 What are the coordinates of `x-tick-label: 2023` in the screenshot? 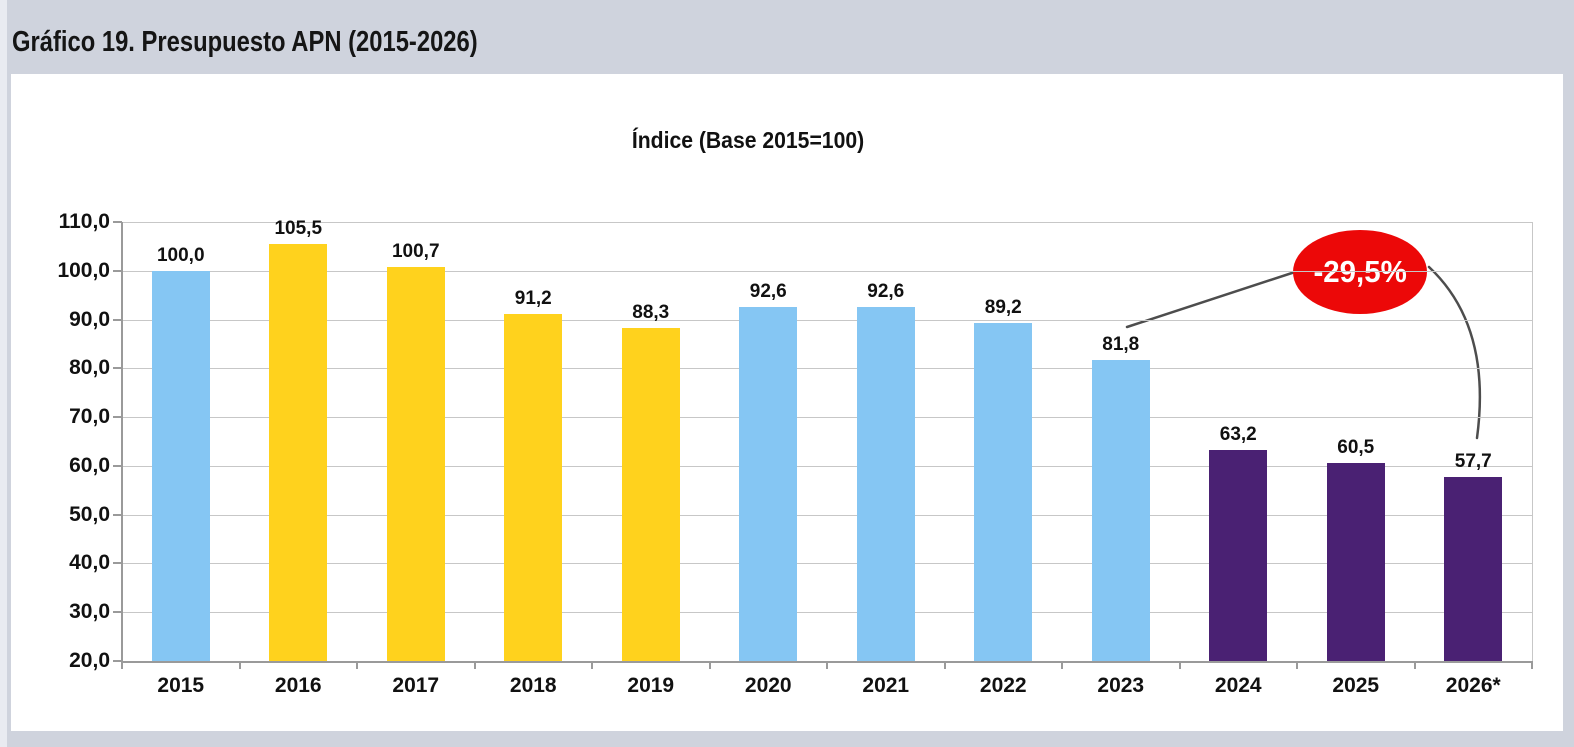 It's located at (1121, 685).